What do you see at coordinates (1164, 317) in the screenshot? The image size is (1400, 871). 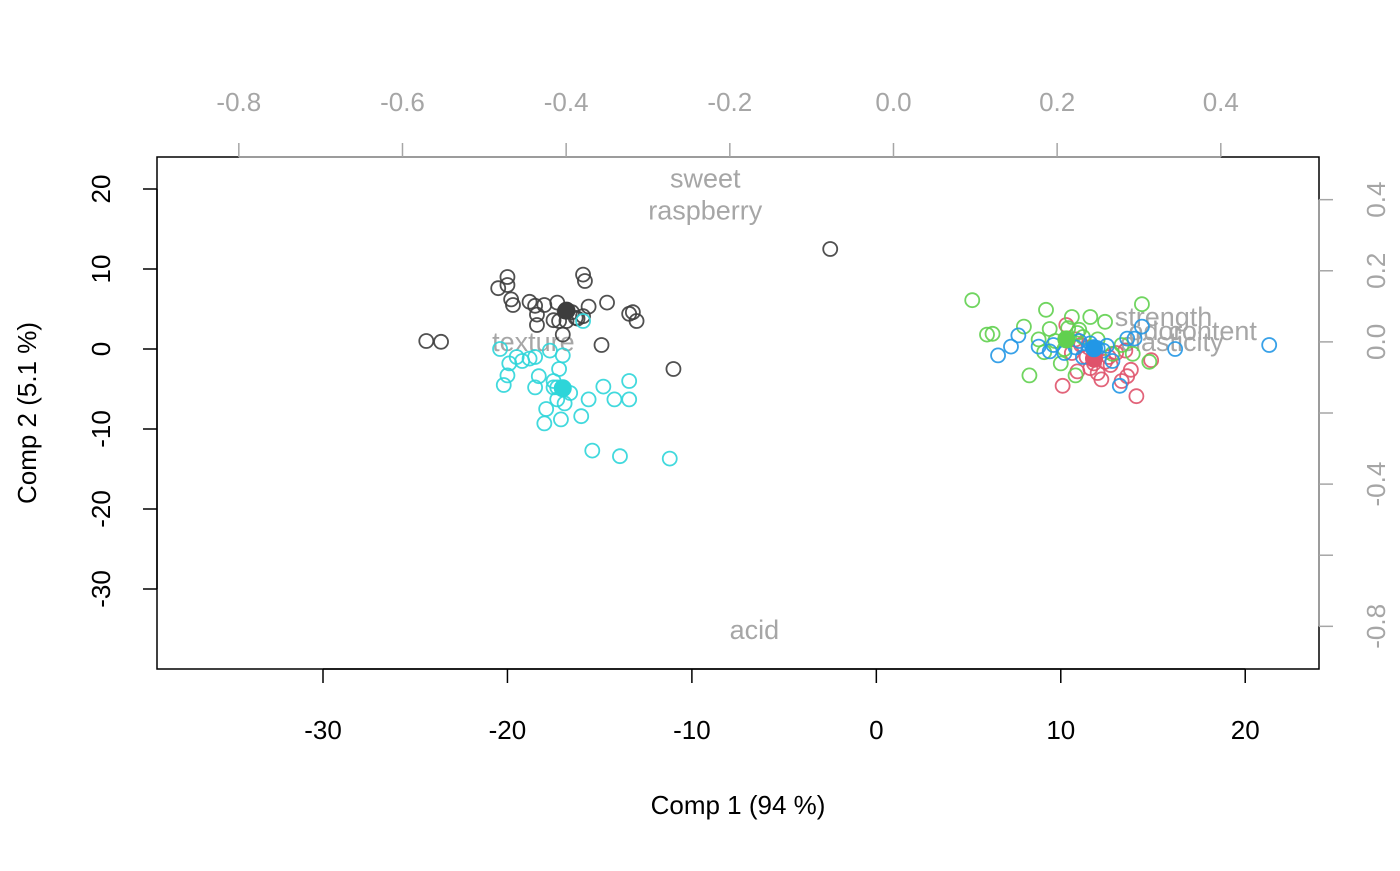 I see `variable-label: strength` at bounding box center [1164, 317].